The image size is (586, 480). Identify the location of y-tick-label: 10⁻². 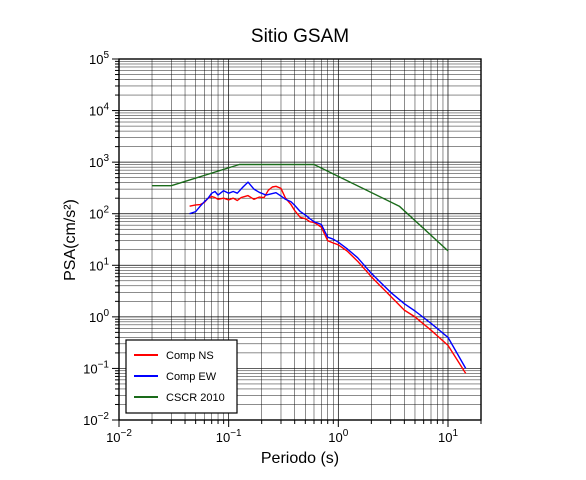
(96, 419).